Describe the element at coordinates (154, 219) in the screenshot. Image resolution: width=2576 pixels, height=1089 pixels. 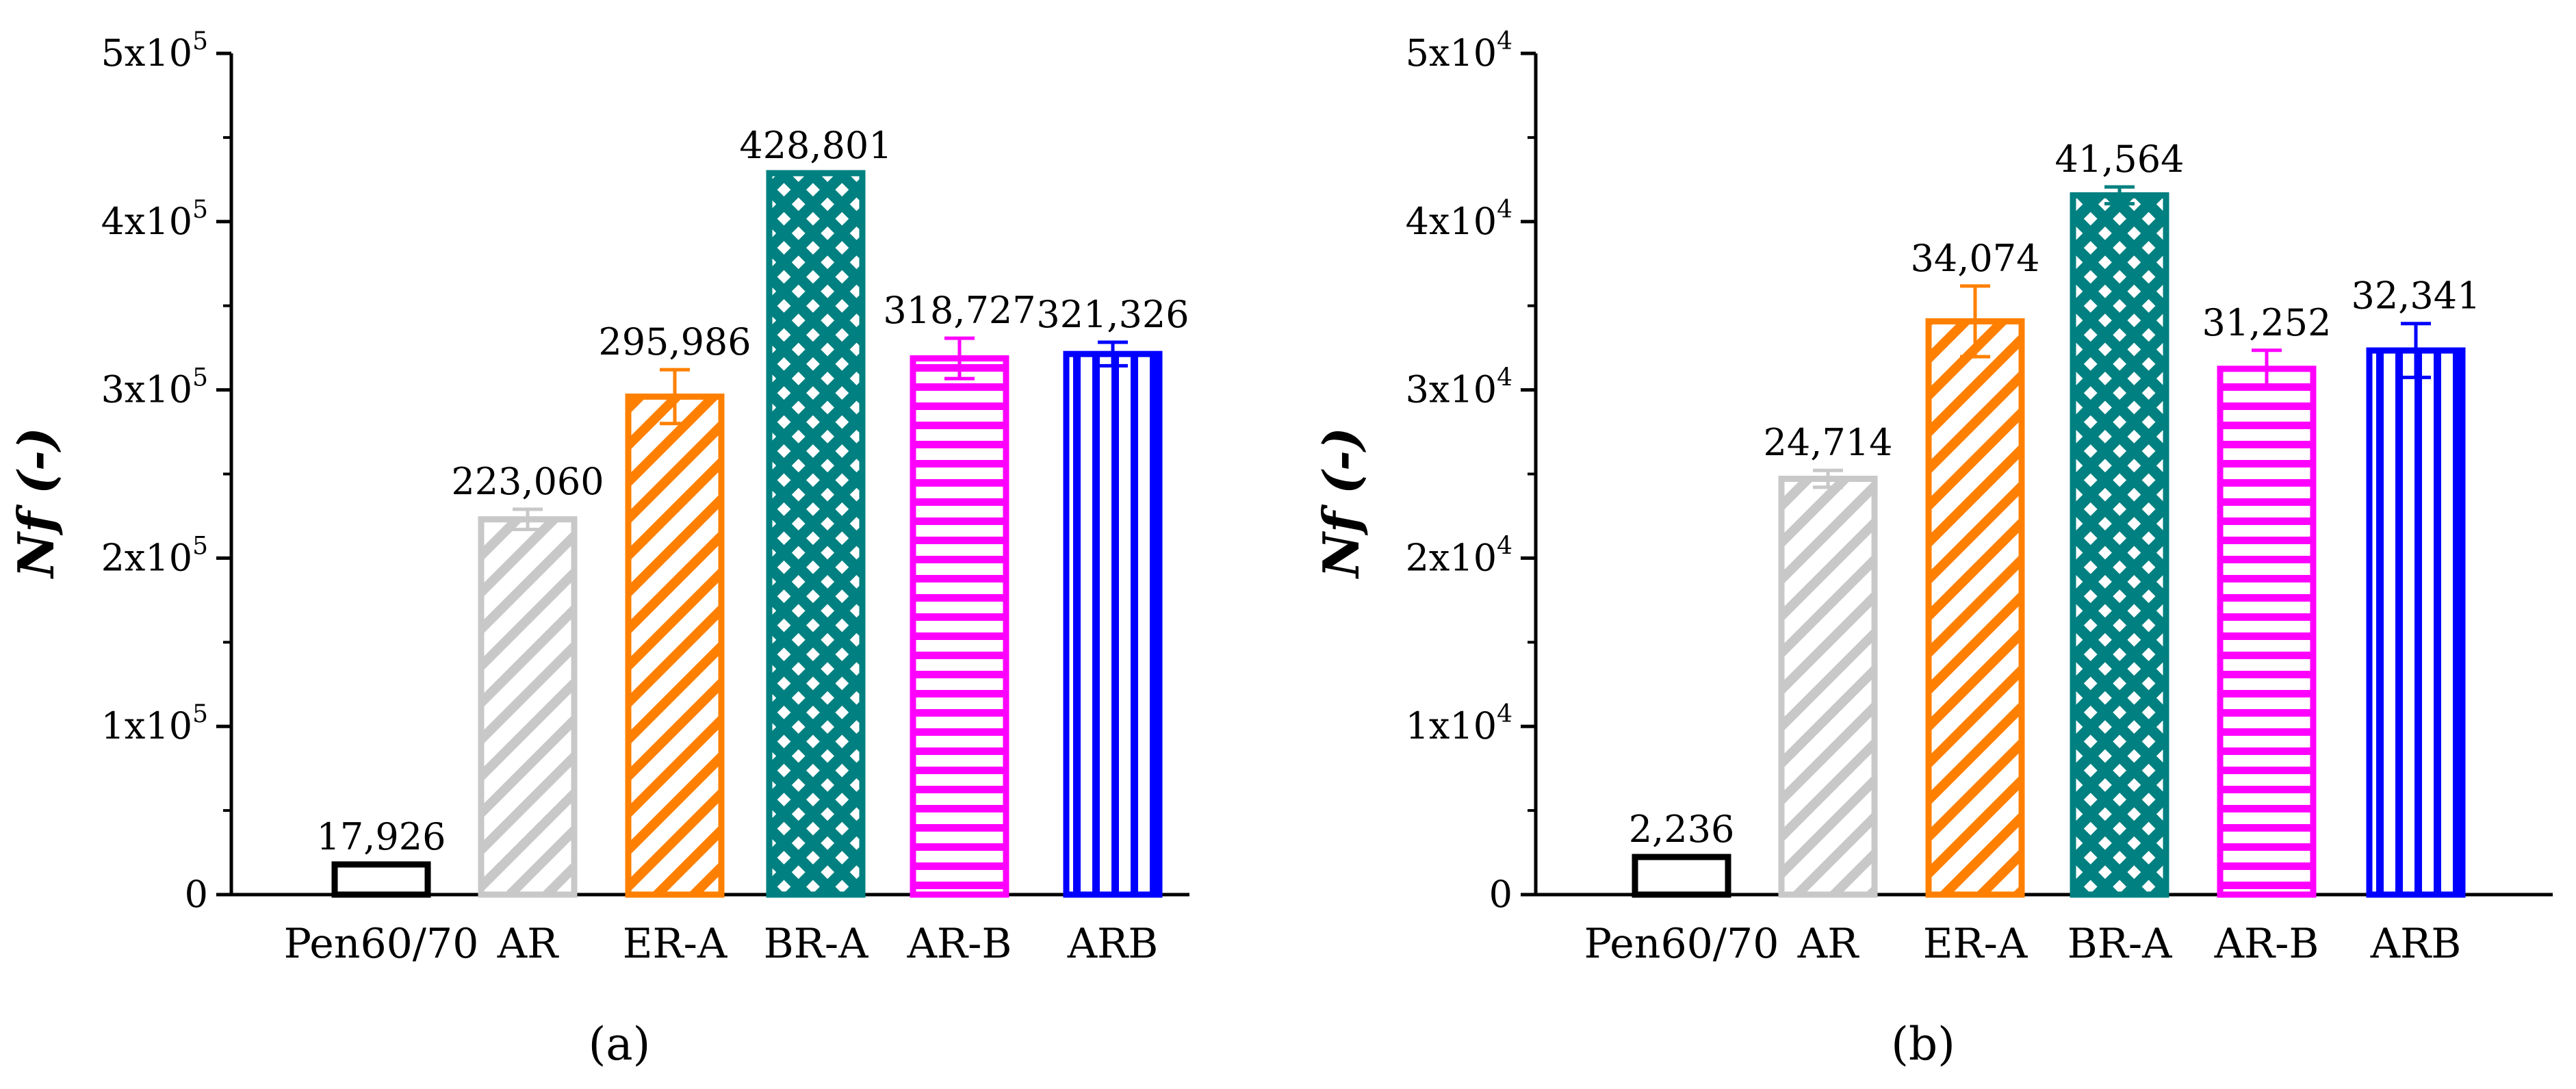
I see `y-tick-label-a: 4x10⁵` at that location.